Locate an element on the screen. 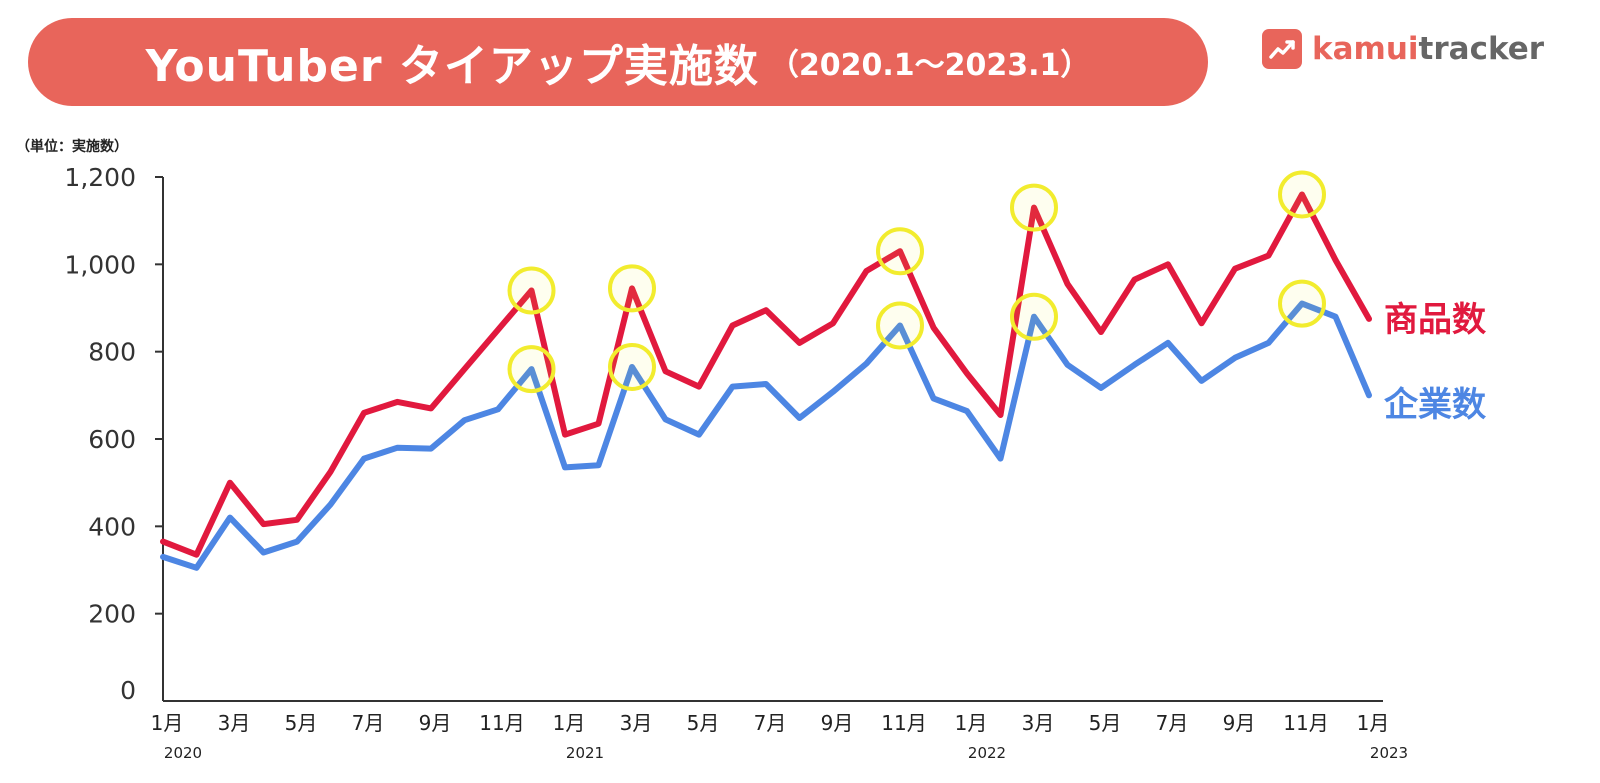 Image resolution: width=1600 pixels, height=783 pixels. legend-product-count: 商品数 is located at coordinates (1435, 320).